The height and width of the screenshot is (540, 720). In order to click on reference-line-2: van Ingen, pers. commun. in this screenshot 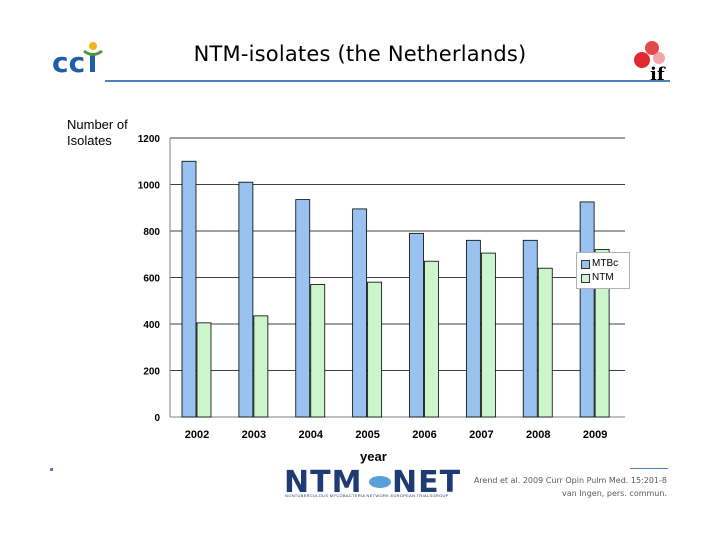, I will do `click(614, 493)`.